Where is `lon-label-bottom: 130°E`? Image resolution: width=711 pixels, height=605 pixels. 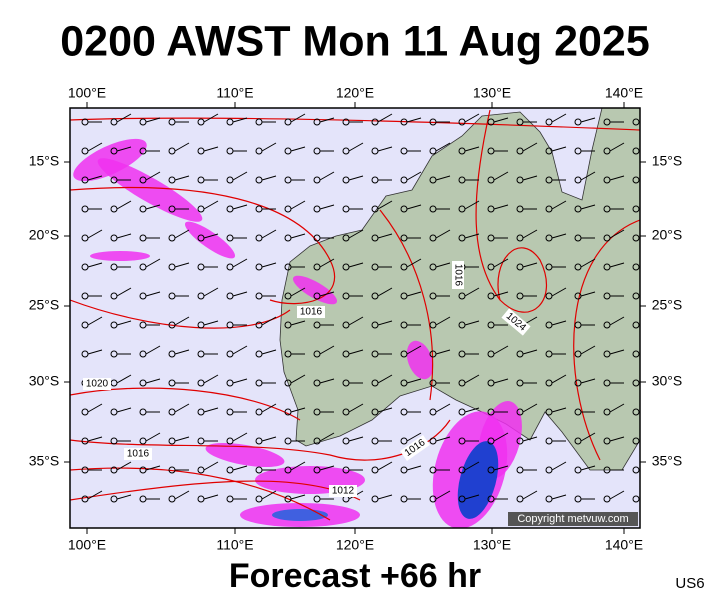
lon-label-bottom: 130°E is located at coordinates (492, 545).